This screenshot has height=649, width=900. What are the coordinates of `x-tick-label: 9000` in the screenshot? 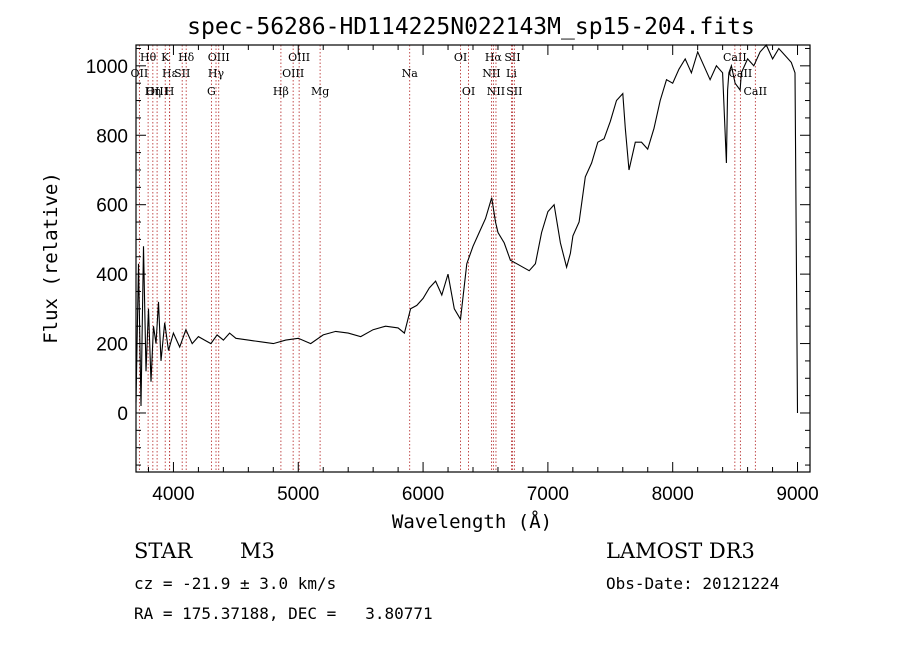 It's located at (797, 494).